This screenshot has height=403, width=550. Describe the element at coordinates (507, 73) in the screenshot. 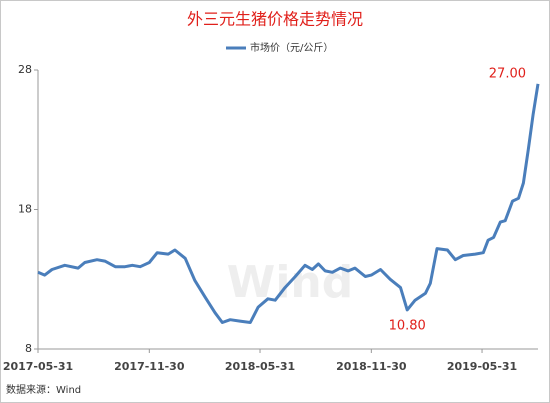

I see `annotation: 27.00` at that location.